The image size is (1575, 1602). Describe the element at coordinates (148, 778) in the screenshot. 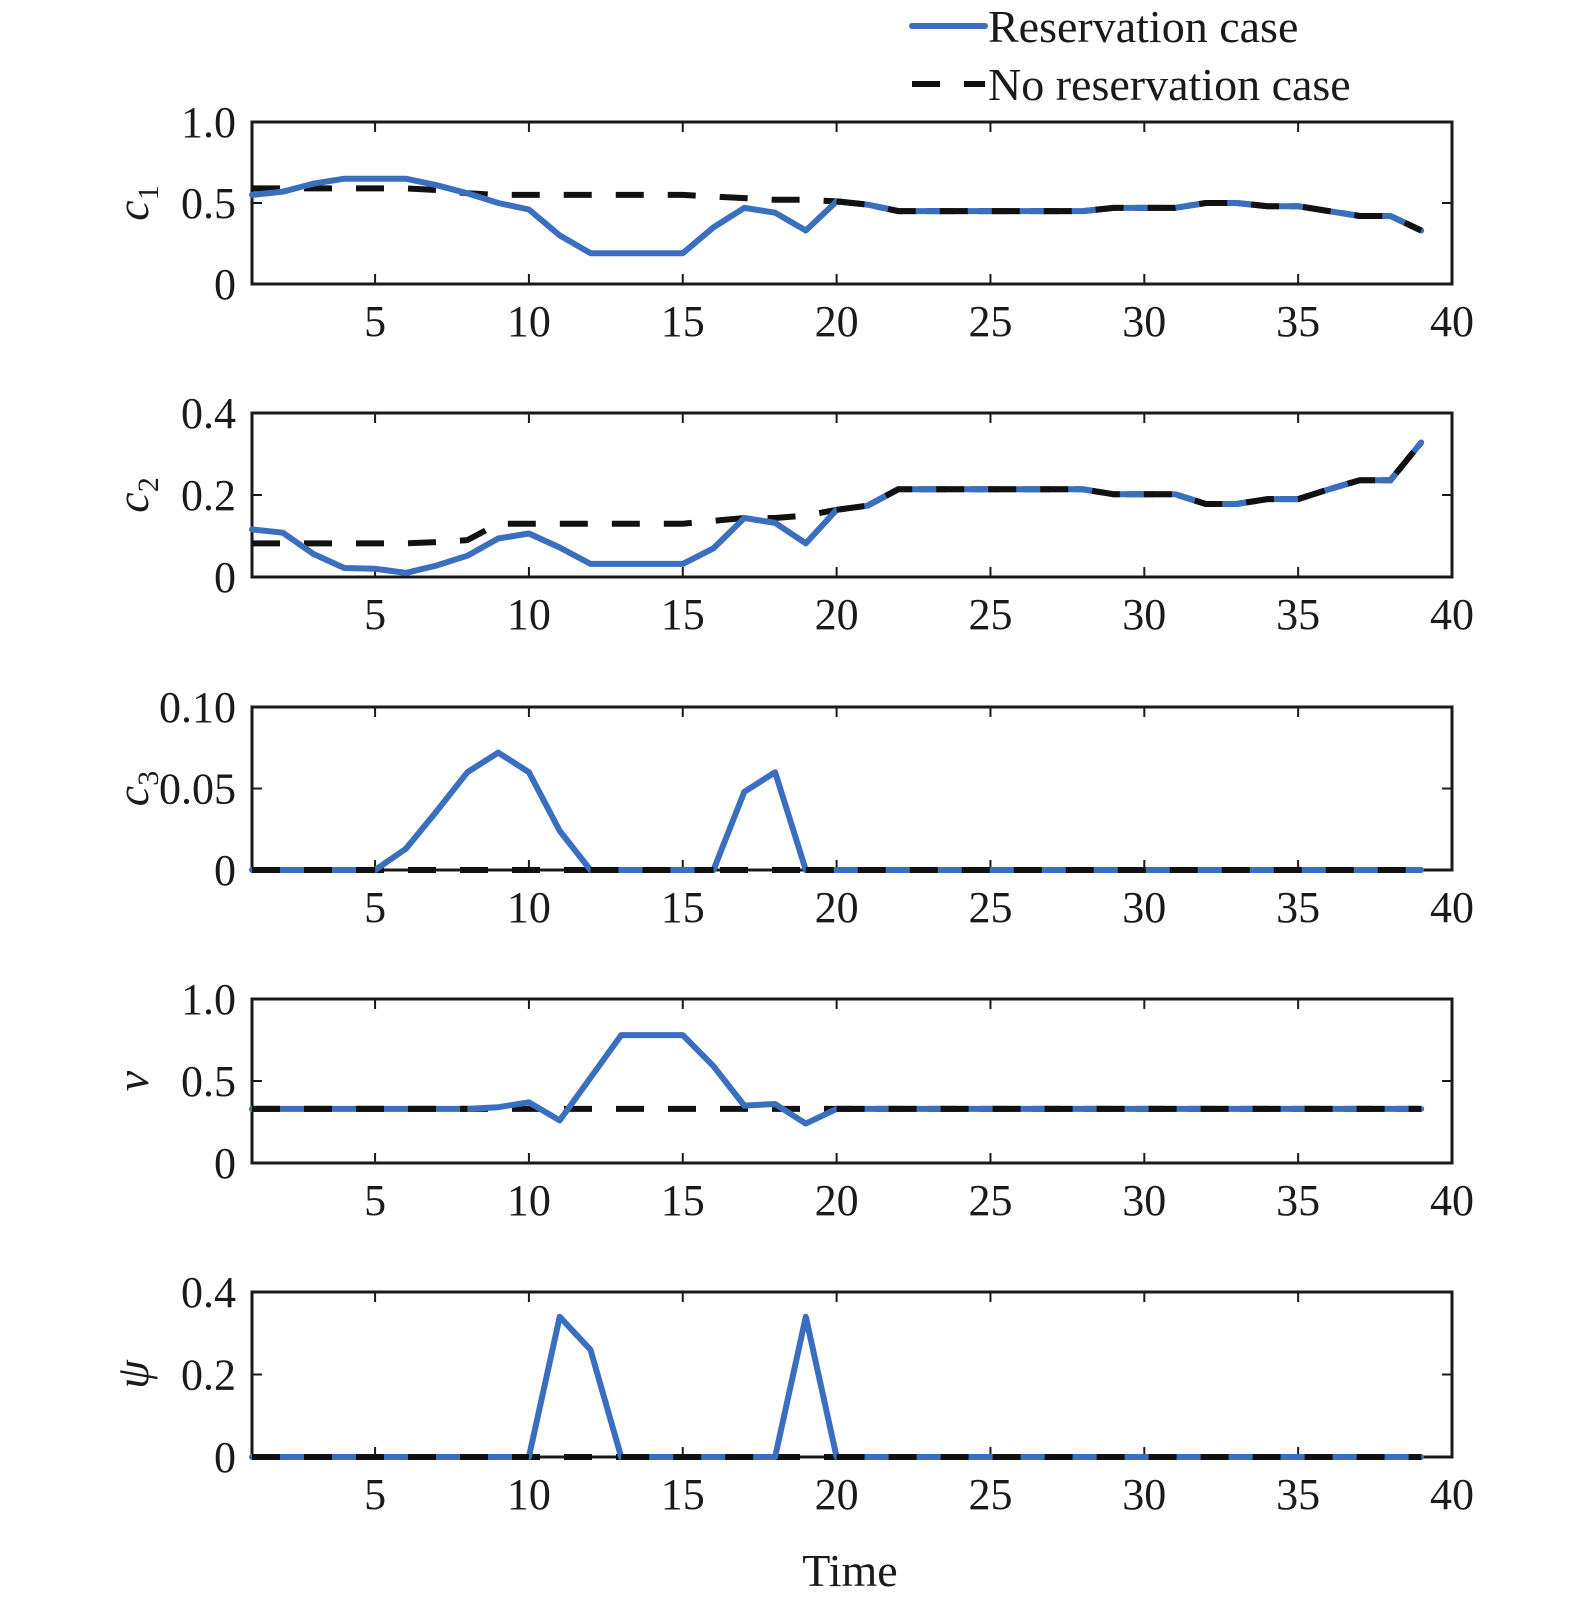

I see `y-axis-label-subscript: 3` at that location.